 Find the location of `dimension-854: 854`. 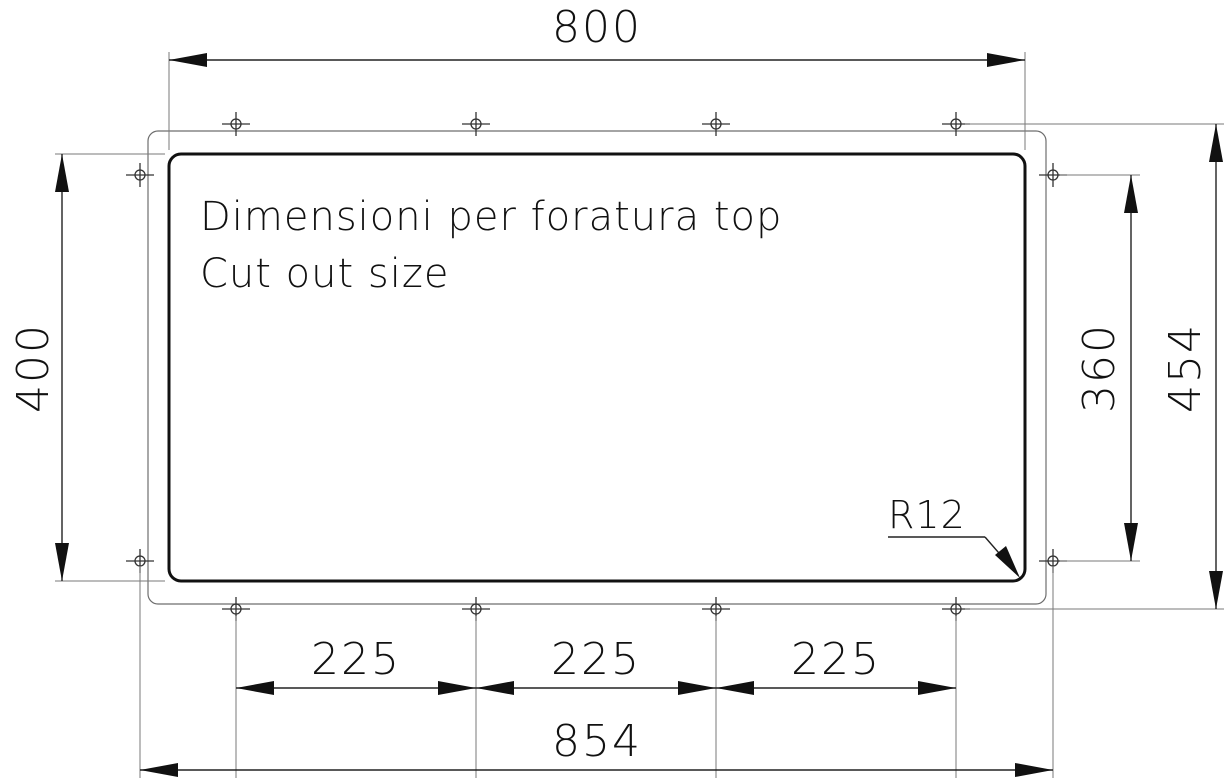

dimension-854: 854 is located at coordinates (596, 746).